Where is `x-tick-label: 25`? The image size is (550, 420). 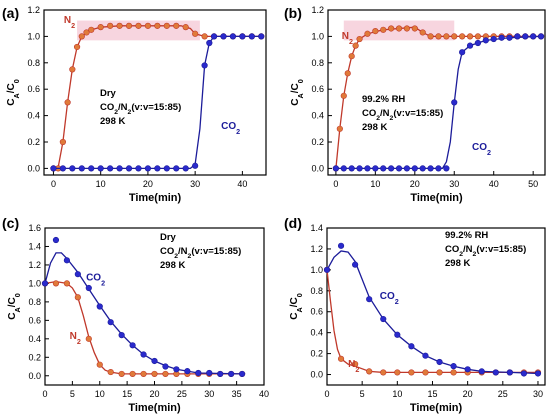
x-tick-label: 25 is located at coordinates (182, 394).